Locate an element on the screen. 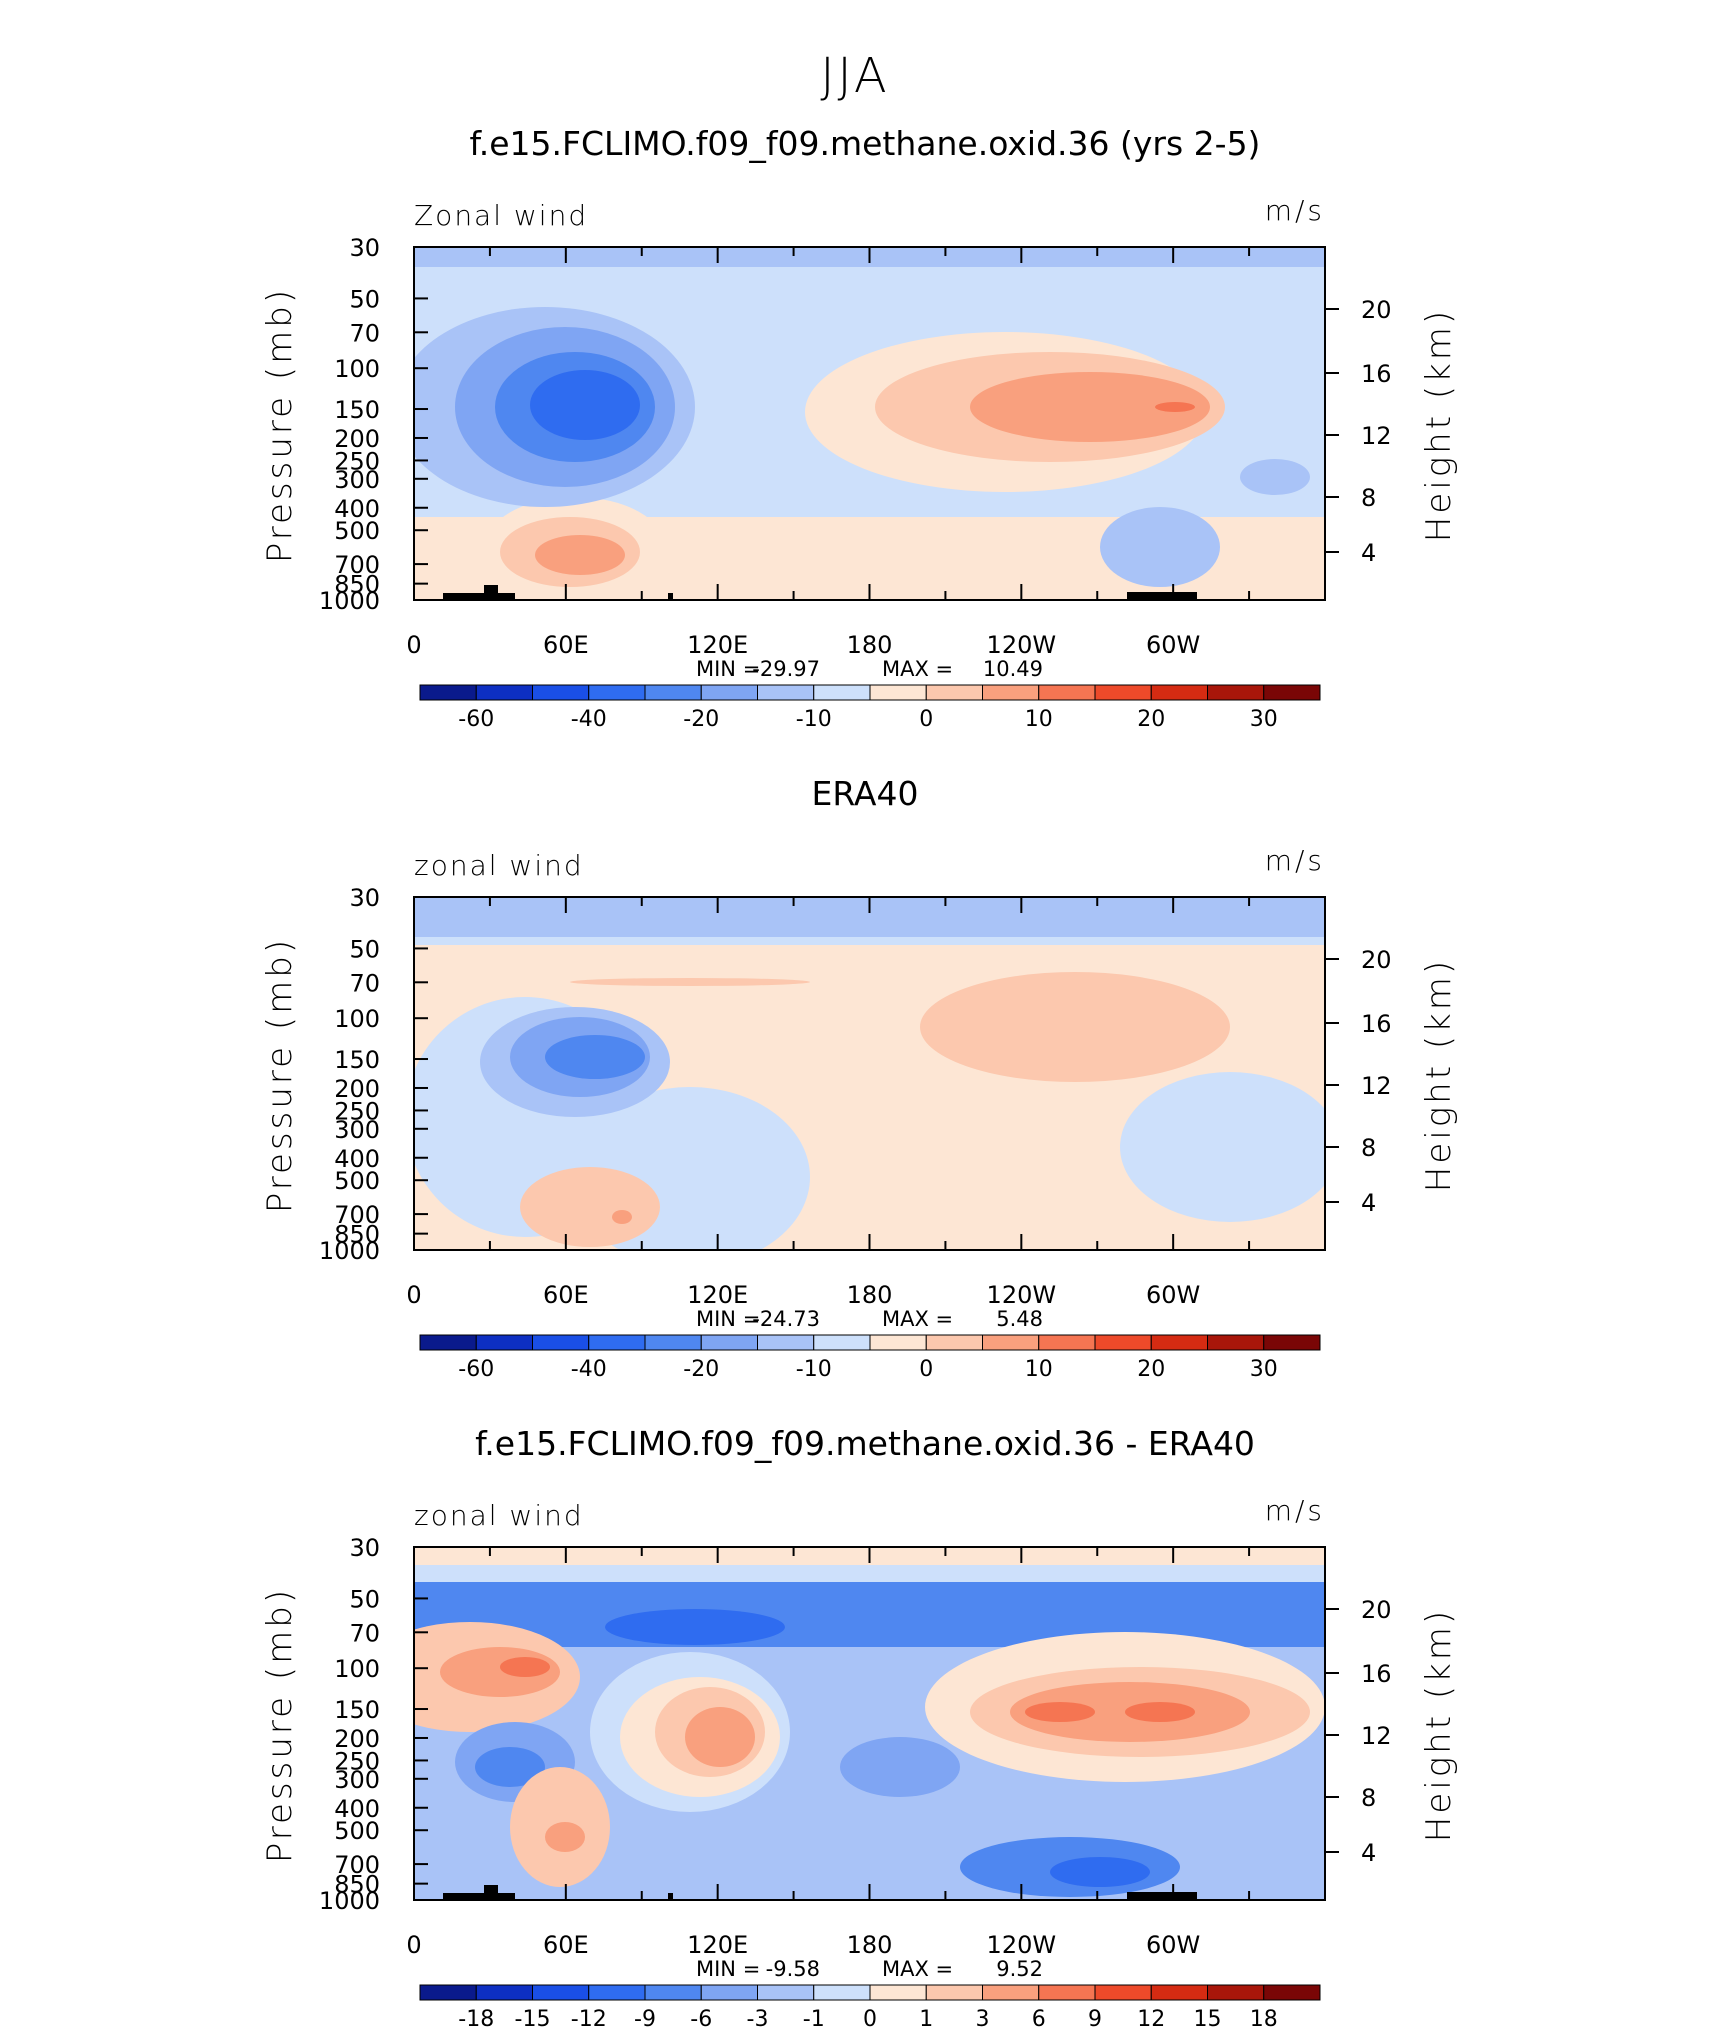 This screenshot has width=1710, height=2038. y-tick-label: 200 is located at coordinates (357, 1089).